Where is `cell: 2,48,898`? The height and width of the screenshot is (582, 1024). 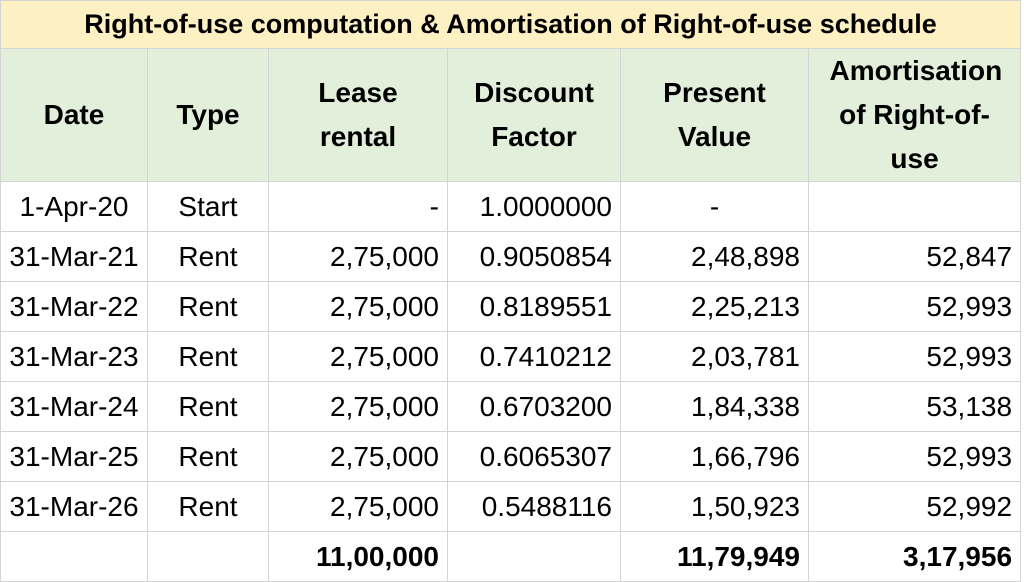 cell: 2,48,898 is located at coordinates (714, 256).